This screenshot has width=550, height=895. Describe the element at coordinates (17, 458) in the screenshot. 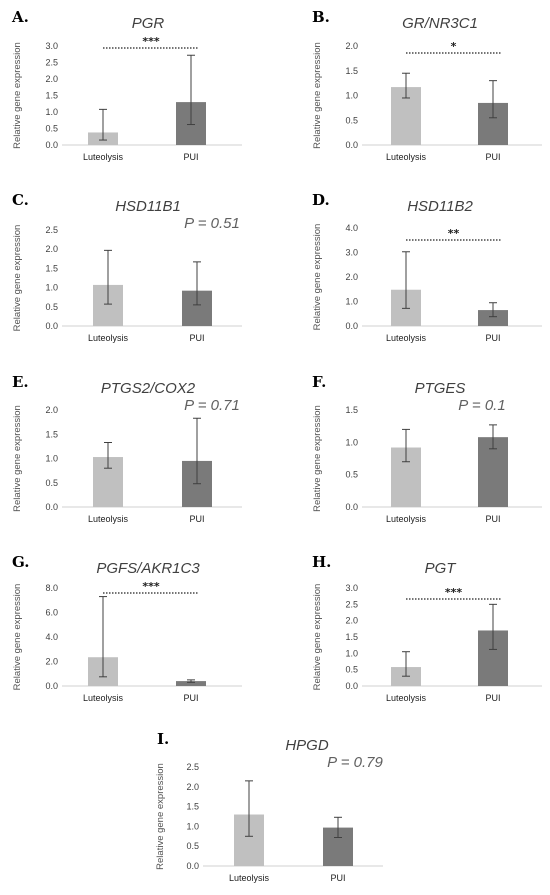

I see `y-axis-label-e: Relative gene expression` at that location.